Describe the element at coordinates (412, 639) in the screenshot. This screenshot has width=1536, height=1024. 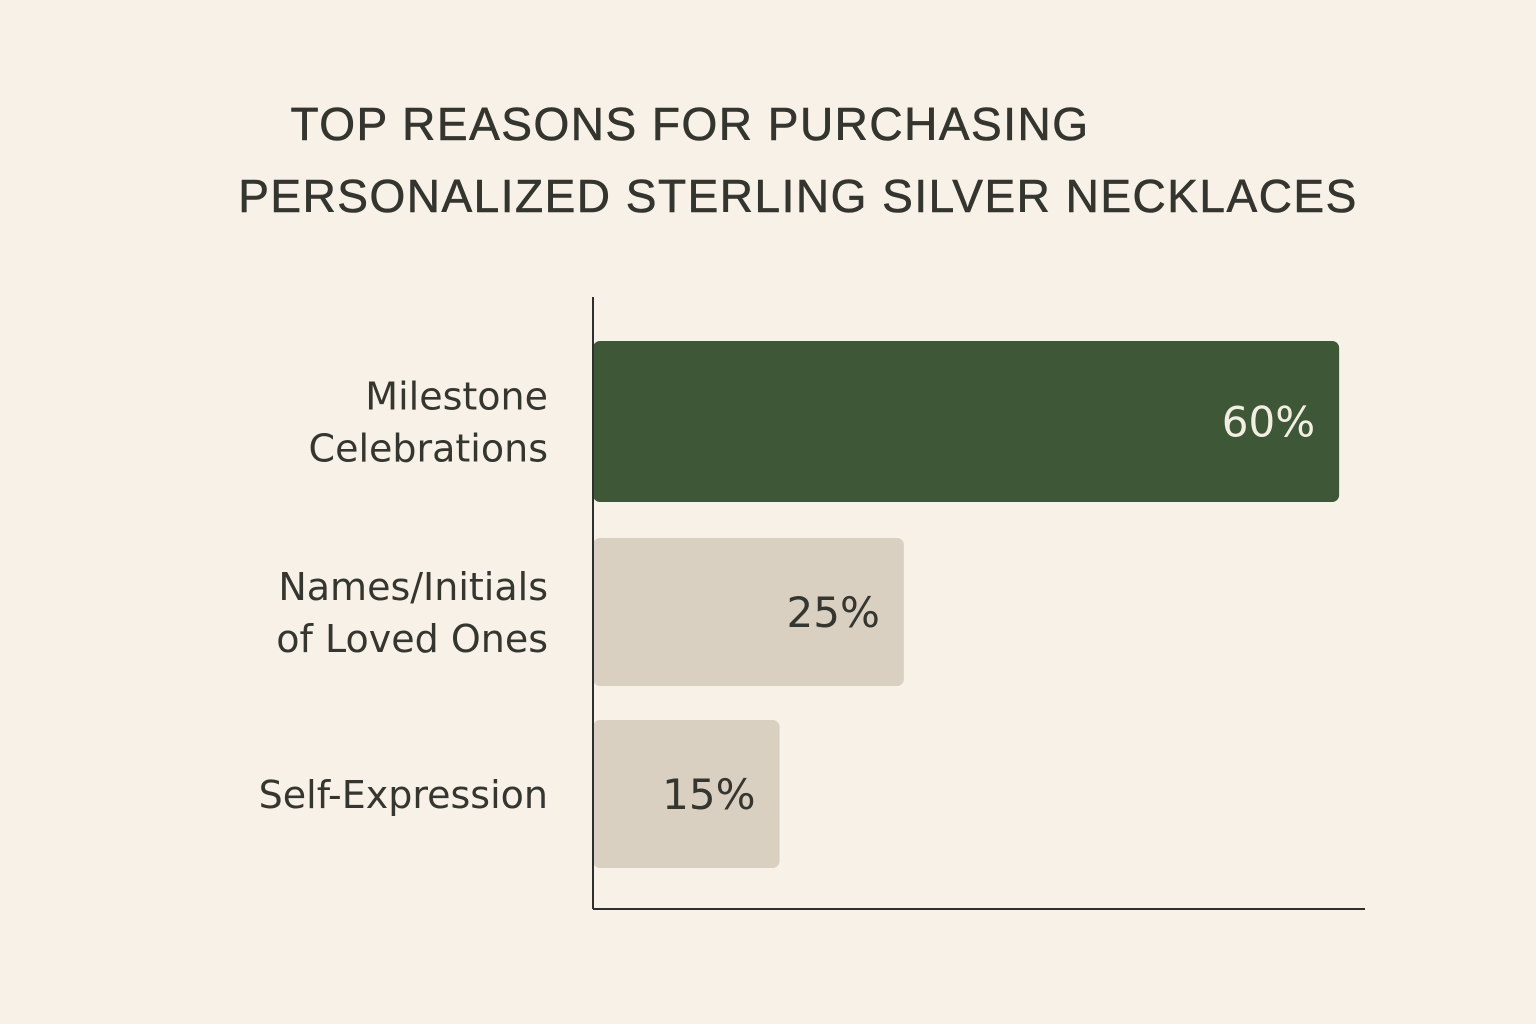
I see `category-label-1-line-1: of Loved Ones` at that location.